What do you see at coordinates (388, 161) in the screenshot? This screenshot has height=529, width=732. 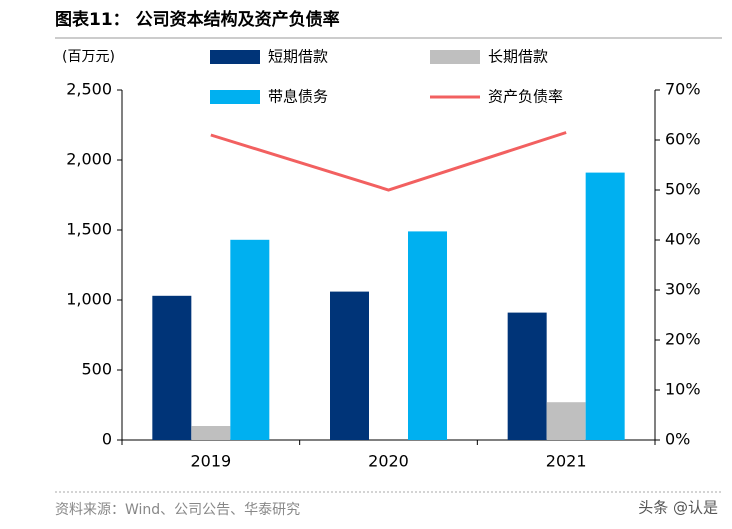 I see `line` at bounding box center [388, 161].